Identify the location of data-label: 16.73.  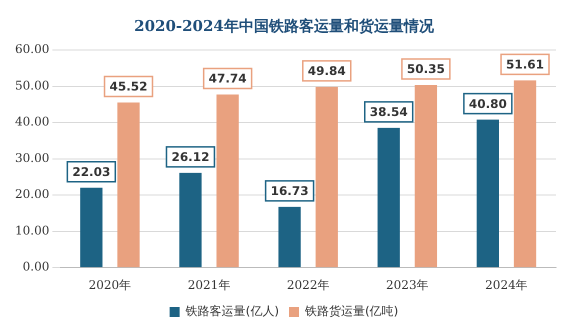
(289, 191).